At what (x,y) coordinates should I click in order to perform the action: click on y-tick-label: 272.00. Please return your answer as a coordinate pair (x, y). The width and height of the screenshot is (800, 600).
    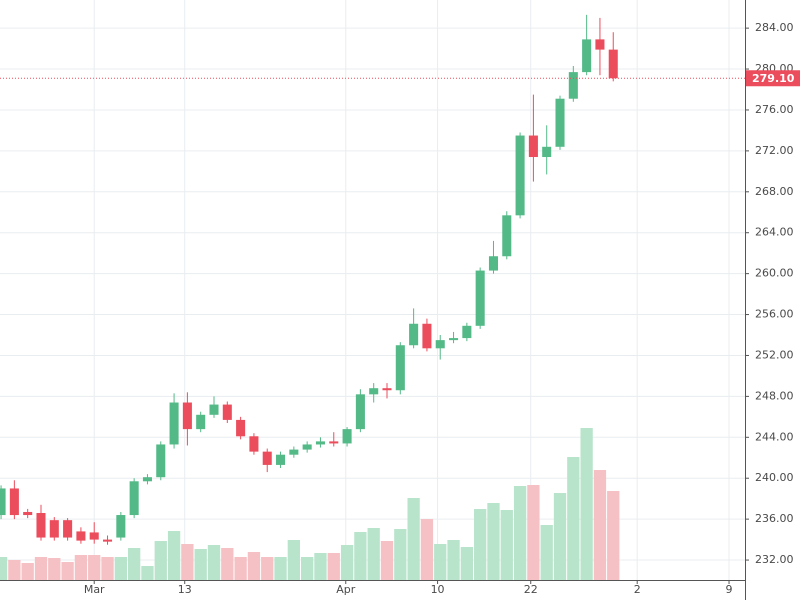
    Looking at the image, I should click on (774, 150).